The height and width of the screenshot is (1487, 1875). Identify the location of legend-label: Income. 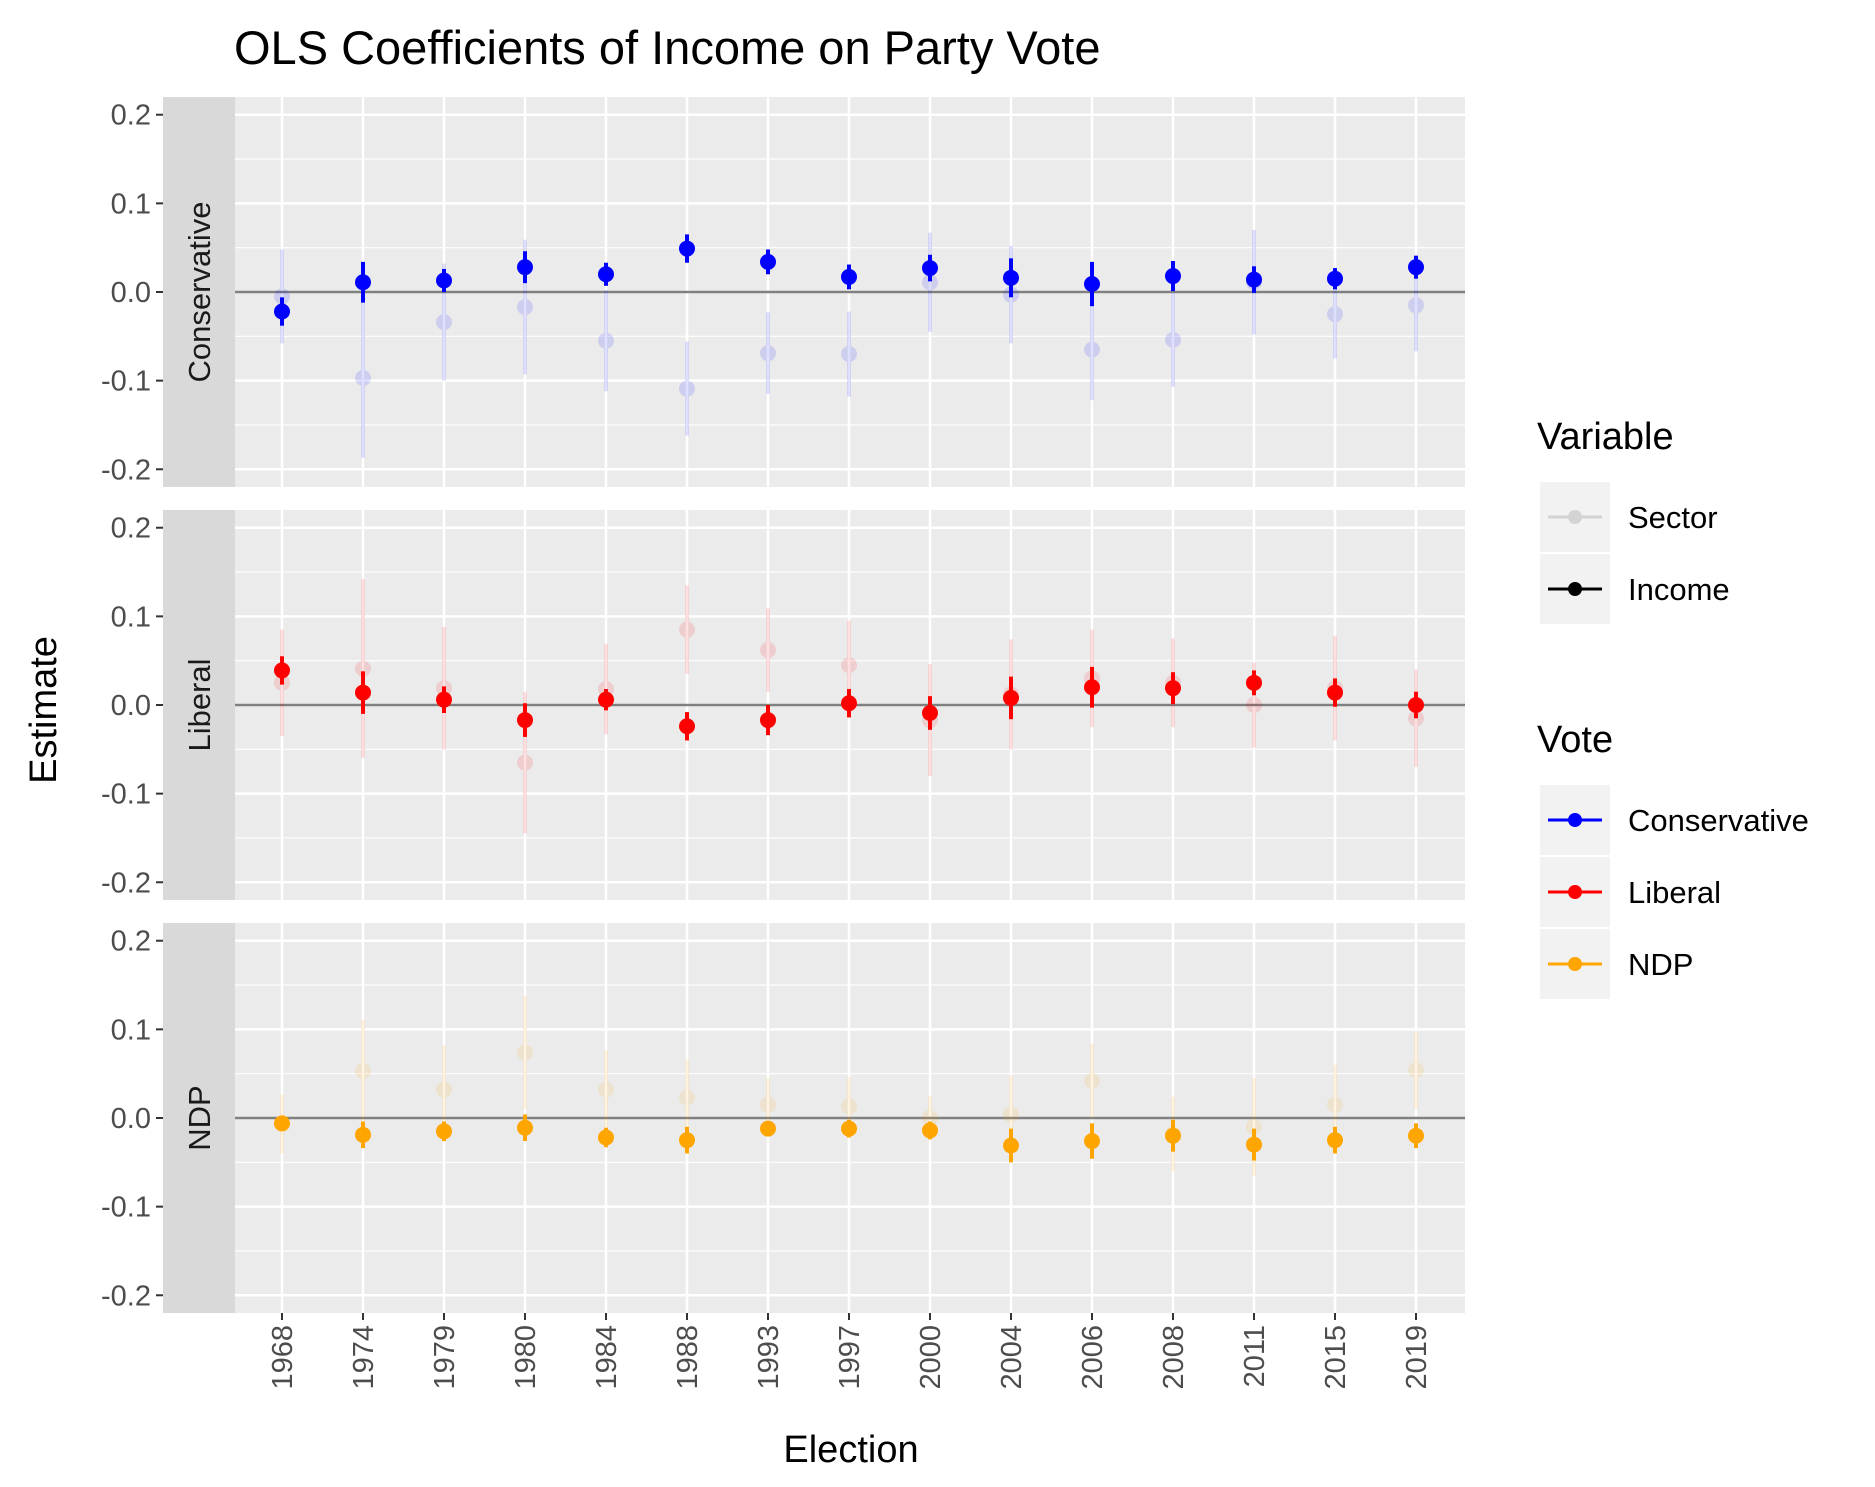
(1679, 589).